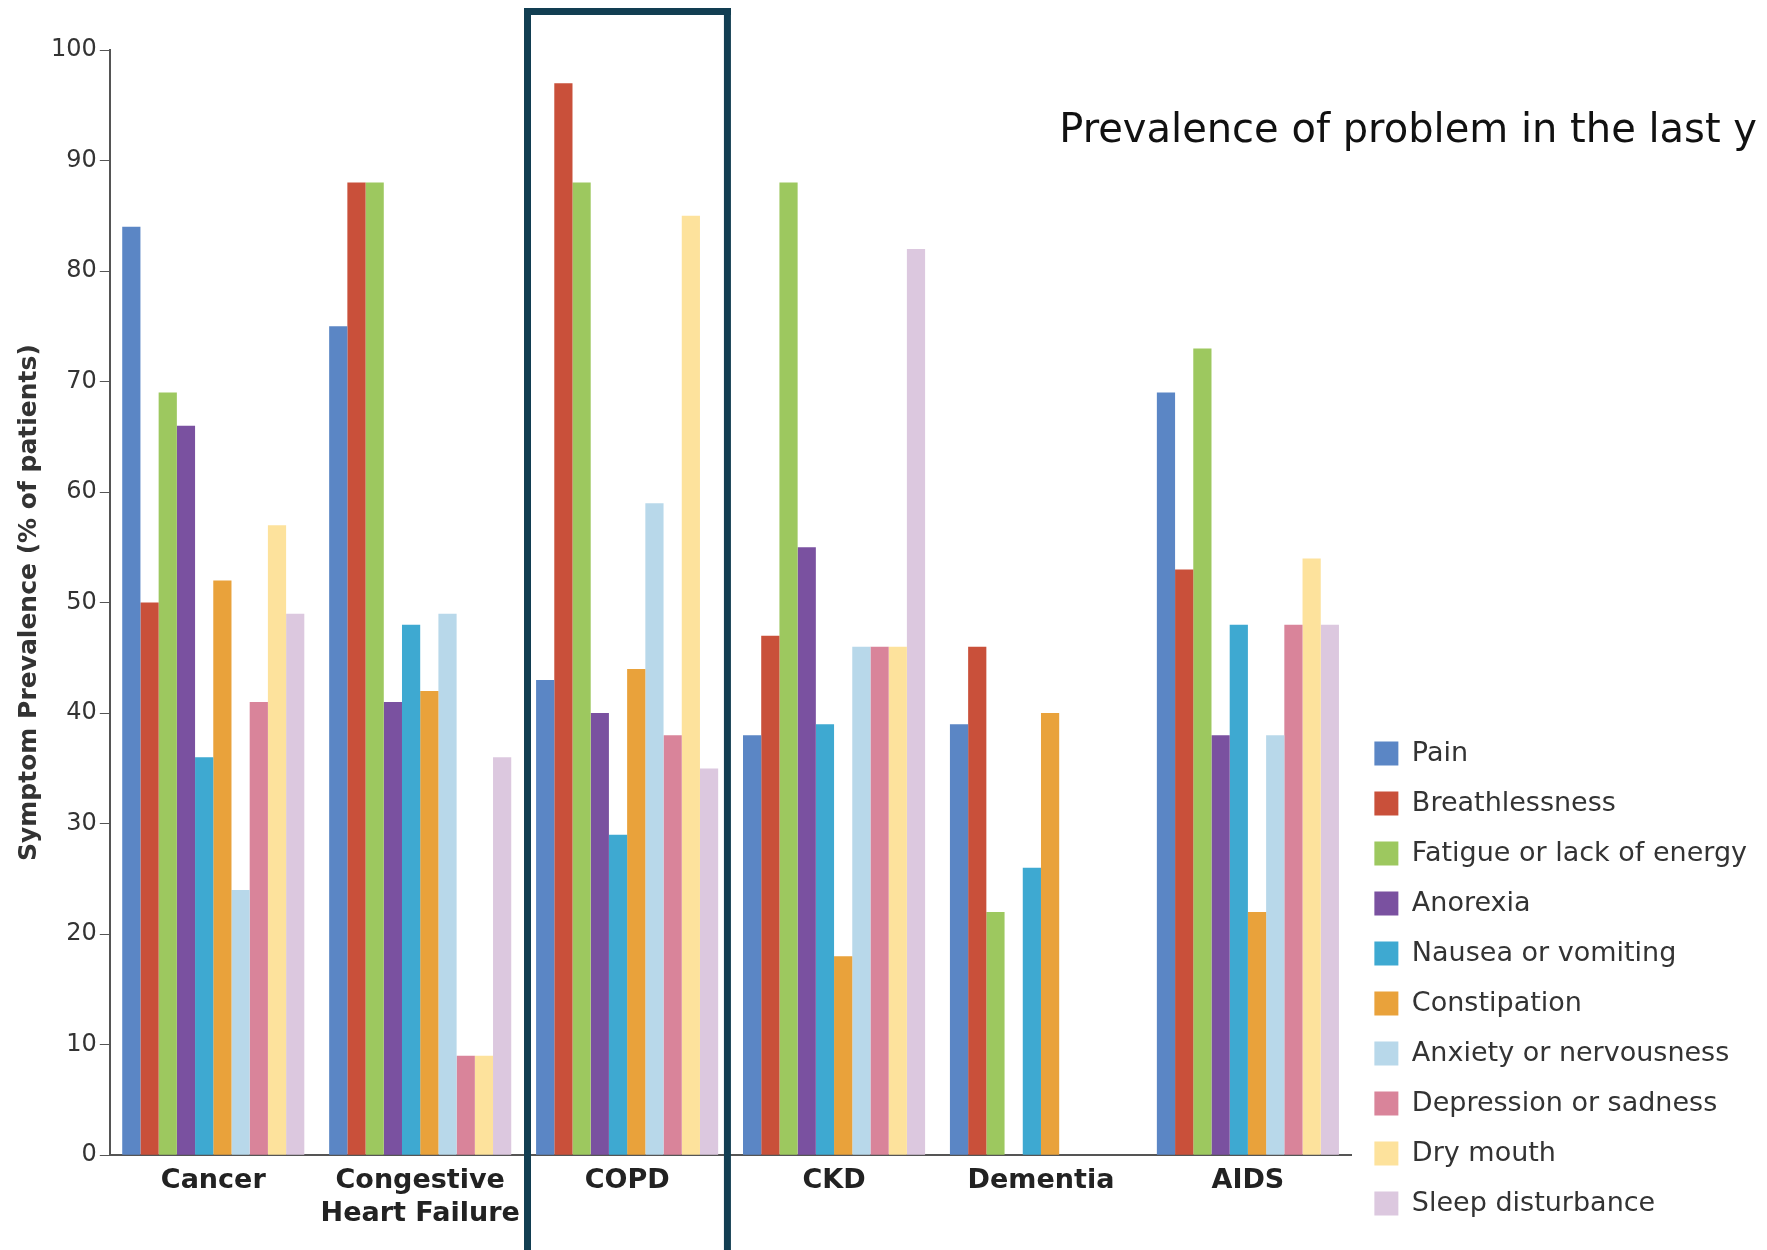  Describe the element at coordinates (1408, 128) in the screenshot. I see `text: Prevalence of problem in the last y` at that location.